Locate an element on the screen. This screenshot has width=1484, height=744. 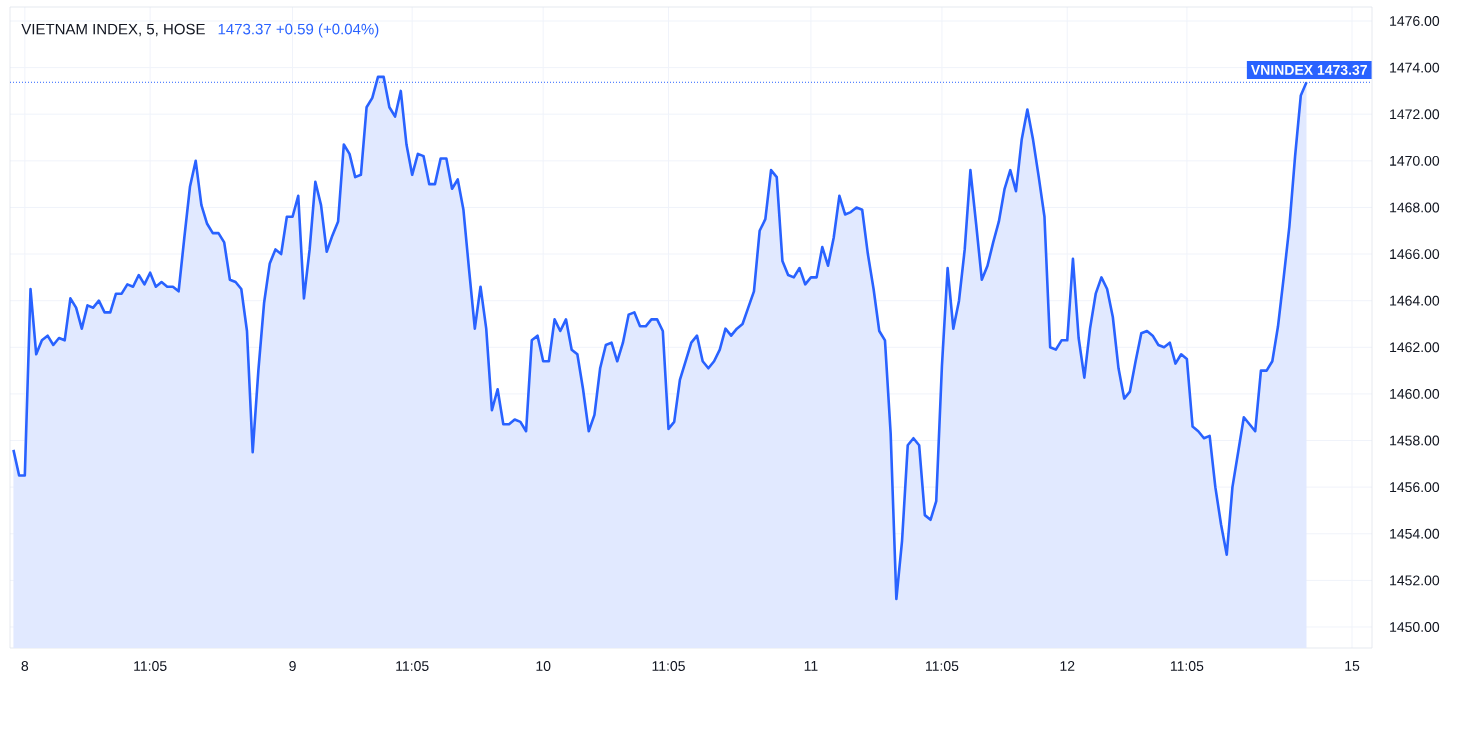
y-tick-label: 1464.00 is located at coordinates (1415, 300).